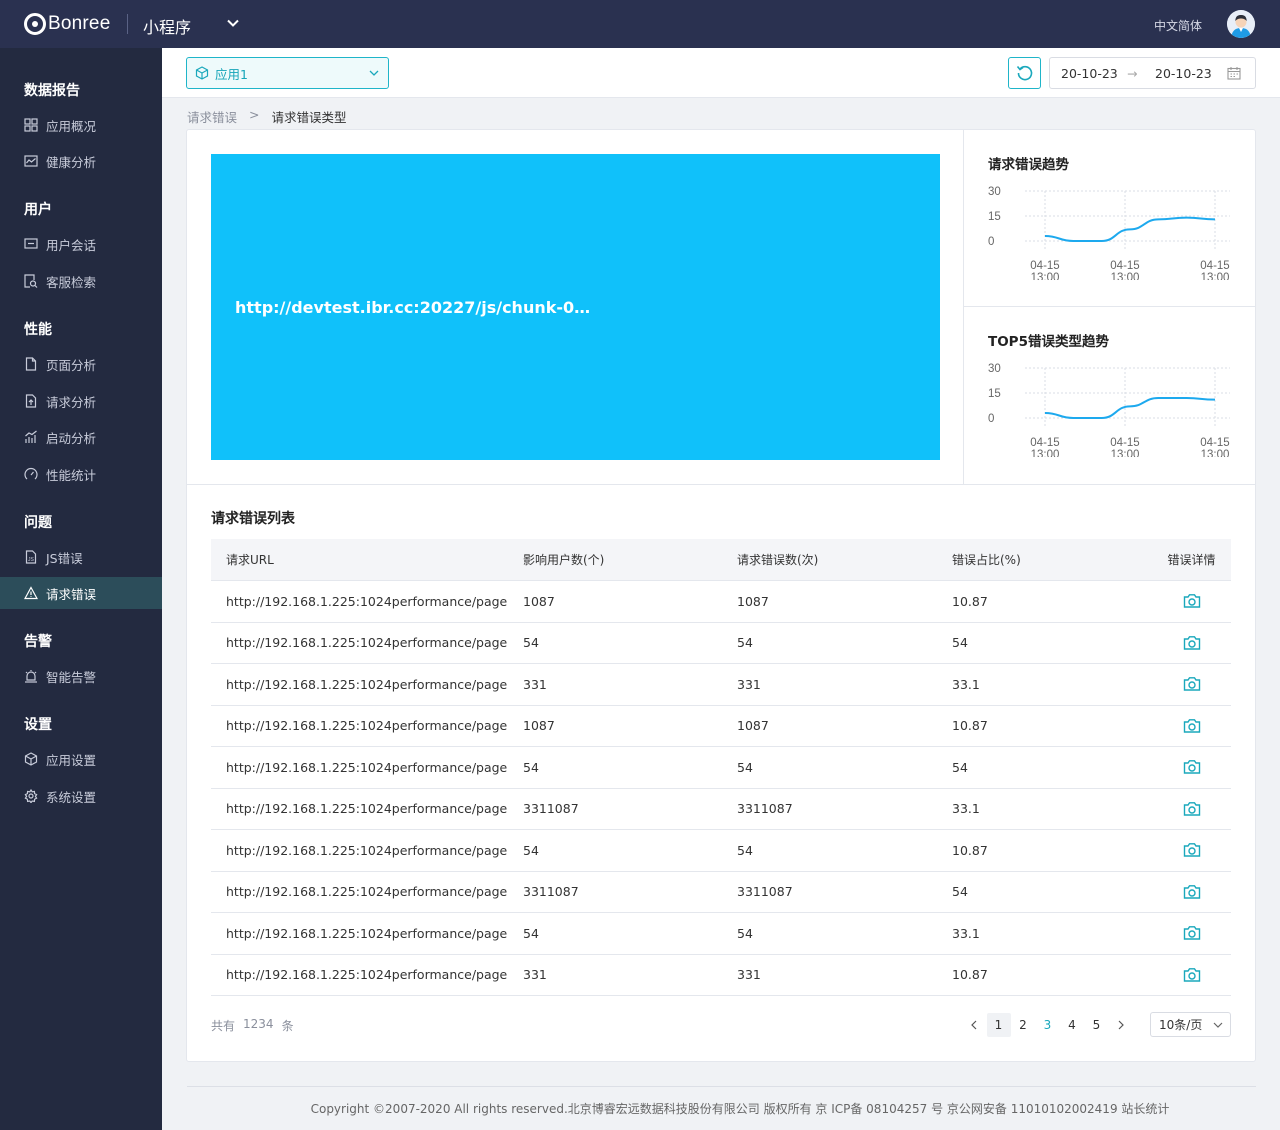 This screenshot has height=1130, width=1280. I want to click on column-header-error-count: 请求错误数(次), so click(778, 560).